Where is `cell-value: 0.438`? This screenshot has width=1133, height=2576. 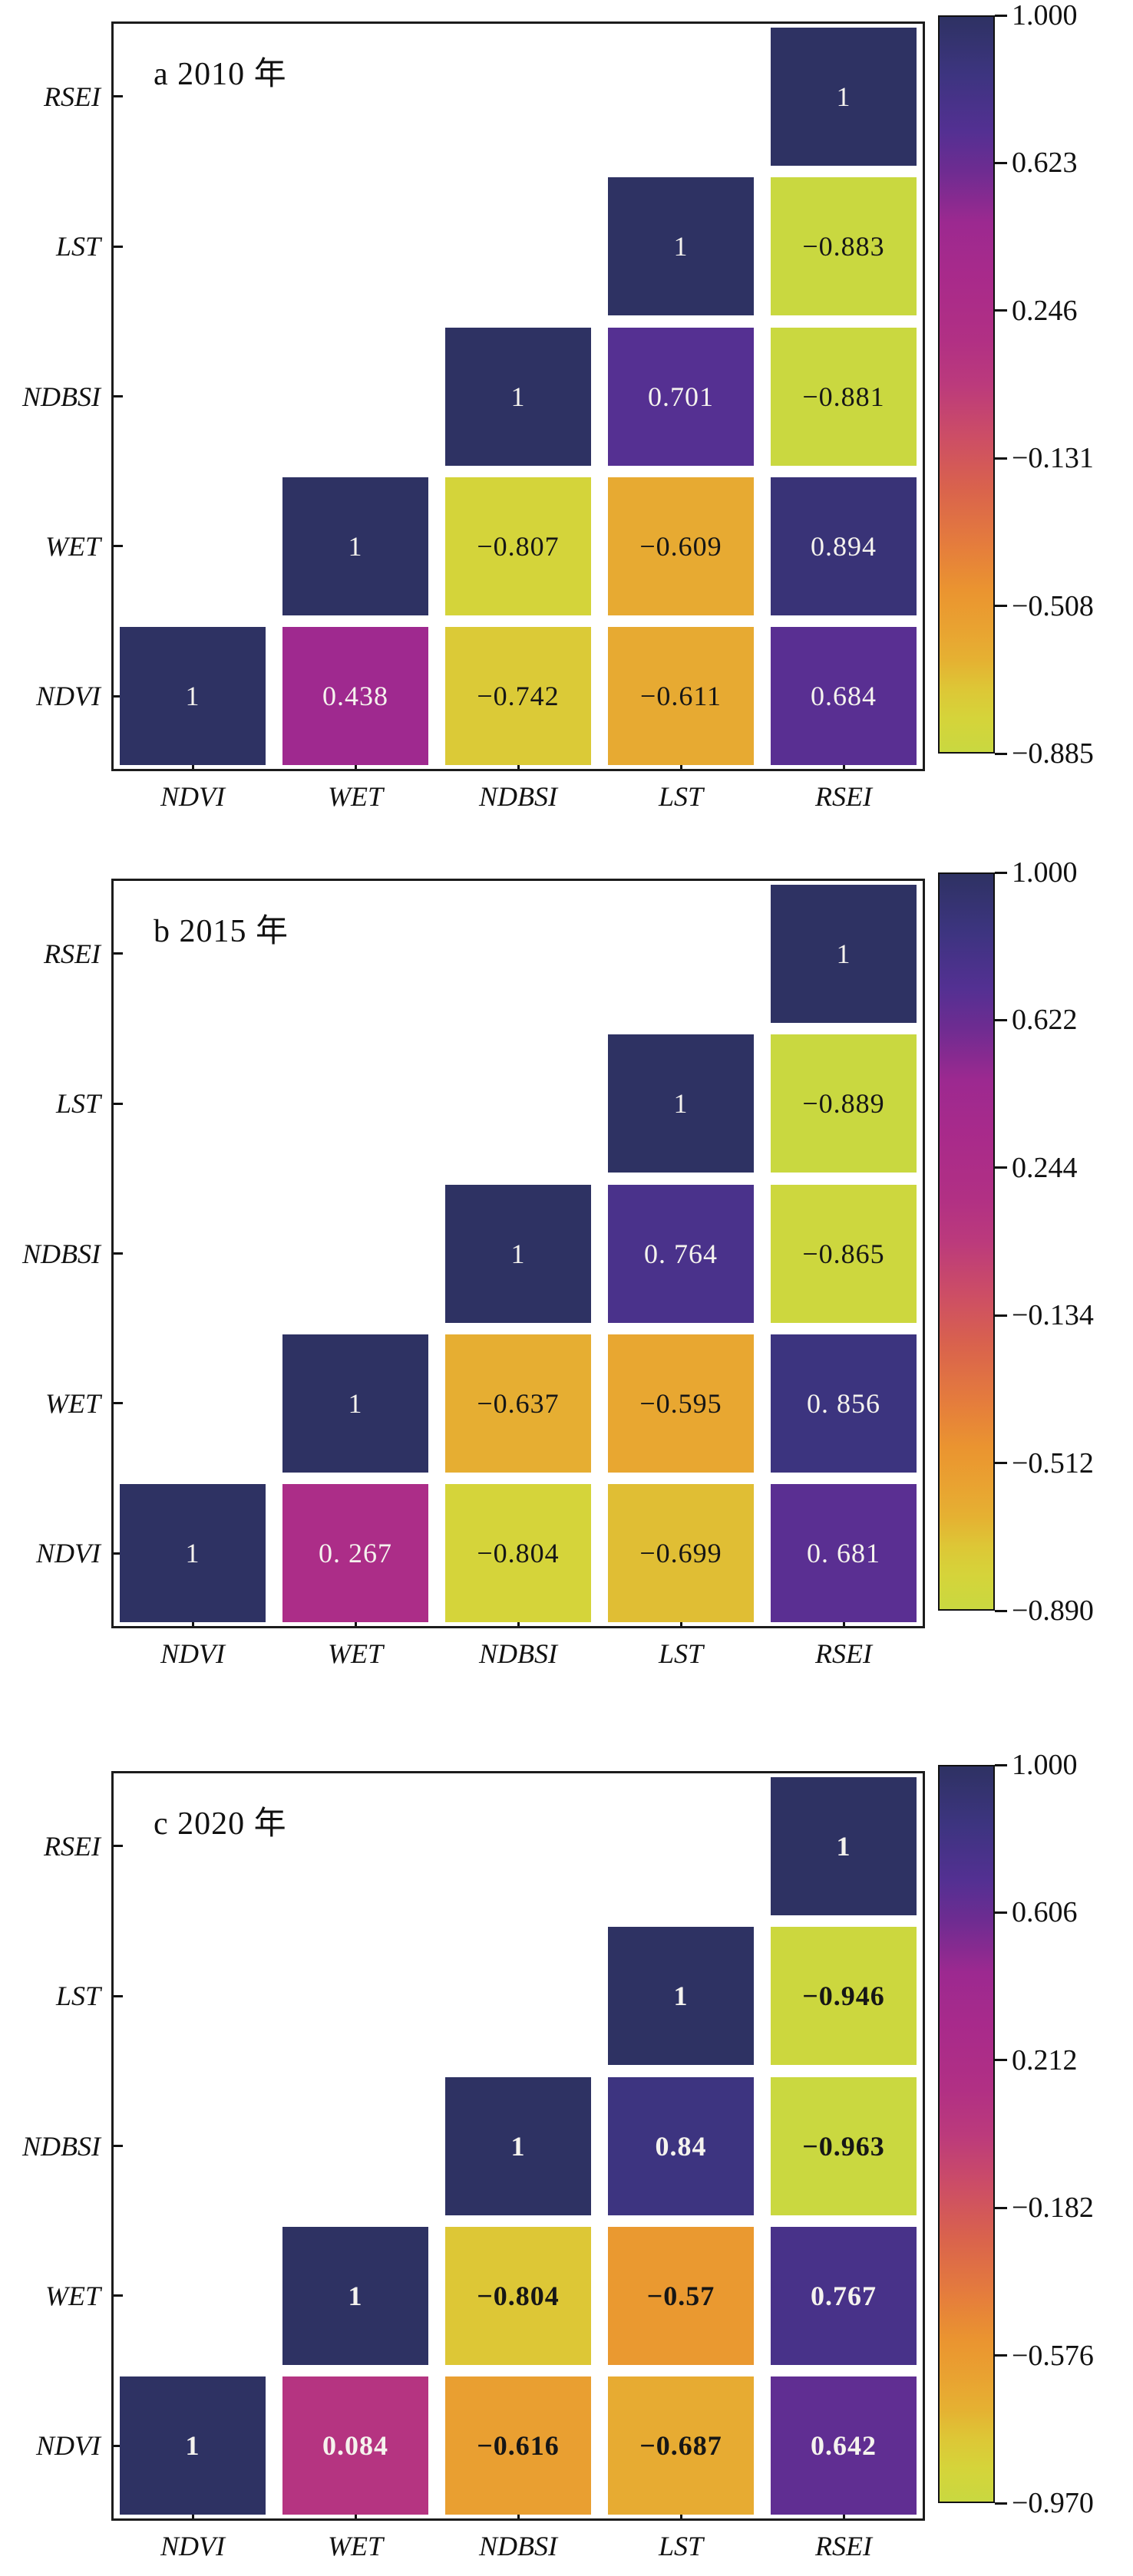
cell-value: 0.438 is located at coordinates (355, 696).